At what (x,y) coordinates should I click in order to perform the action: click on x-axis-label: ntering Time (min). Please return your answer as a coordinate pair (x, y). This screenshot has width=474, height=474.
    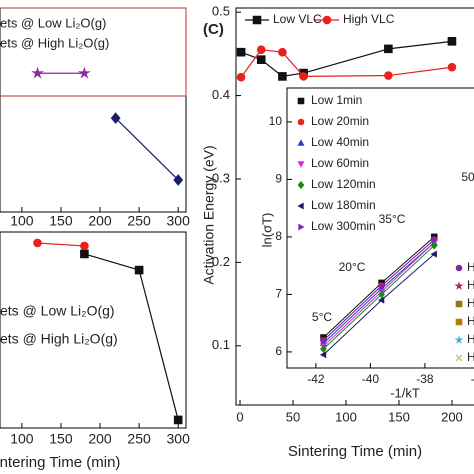
    Looking at the image, I should click on (60, 462).